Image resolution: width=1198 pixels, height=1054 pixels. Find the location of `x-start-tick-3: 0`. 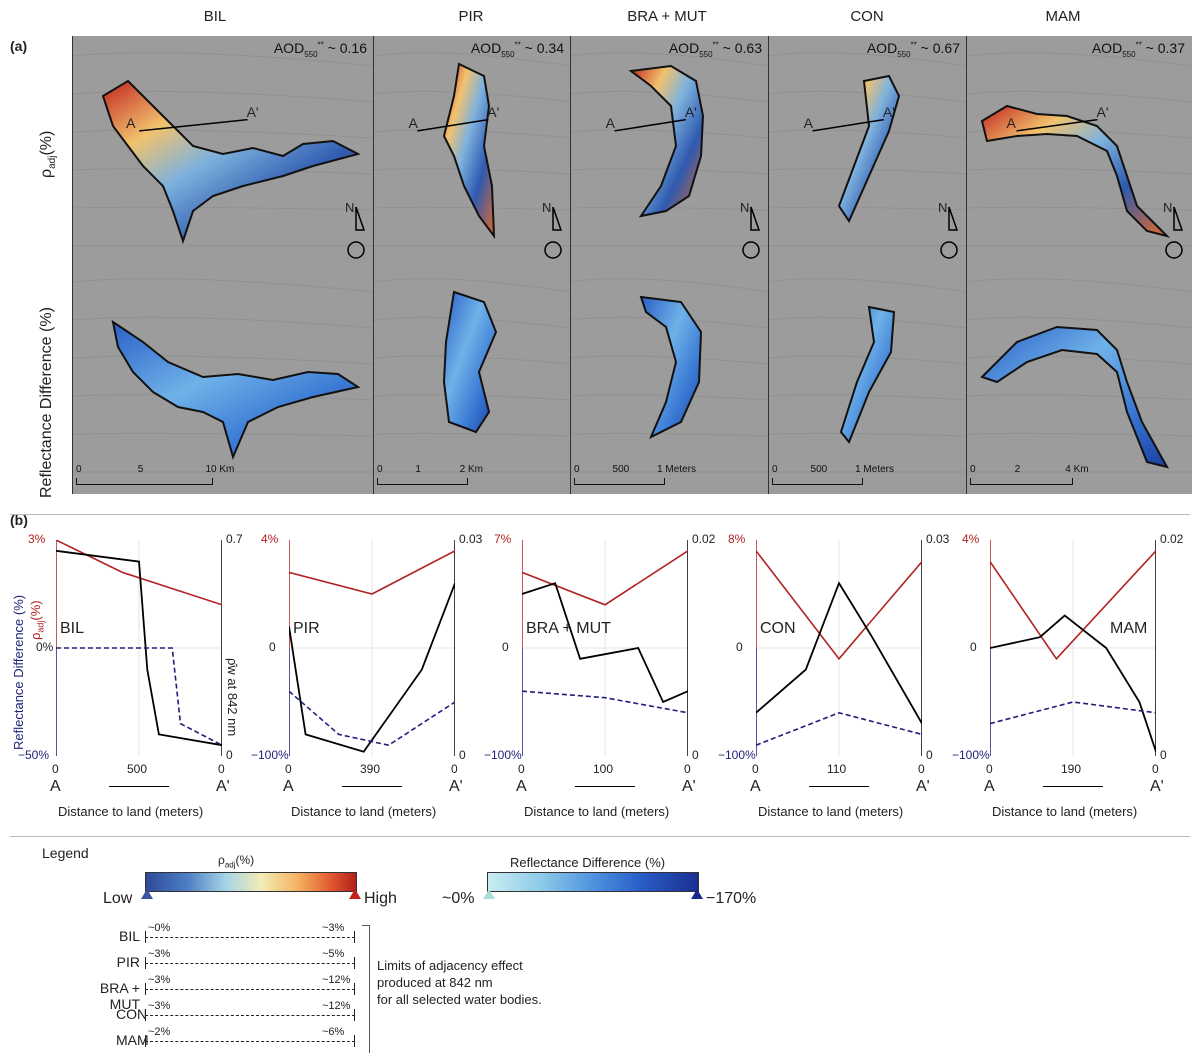

x-start-tick-3: 0 is located at coordinates (755, 769).